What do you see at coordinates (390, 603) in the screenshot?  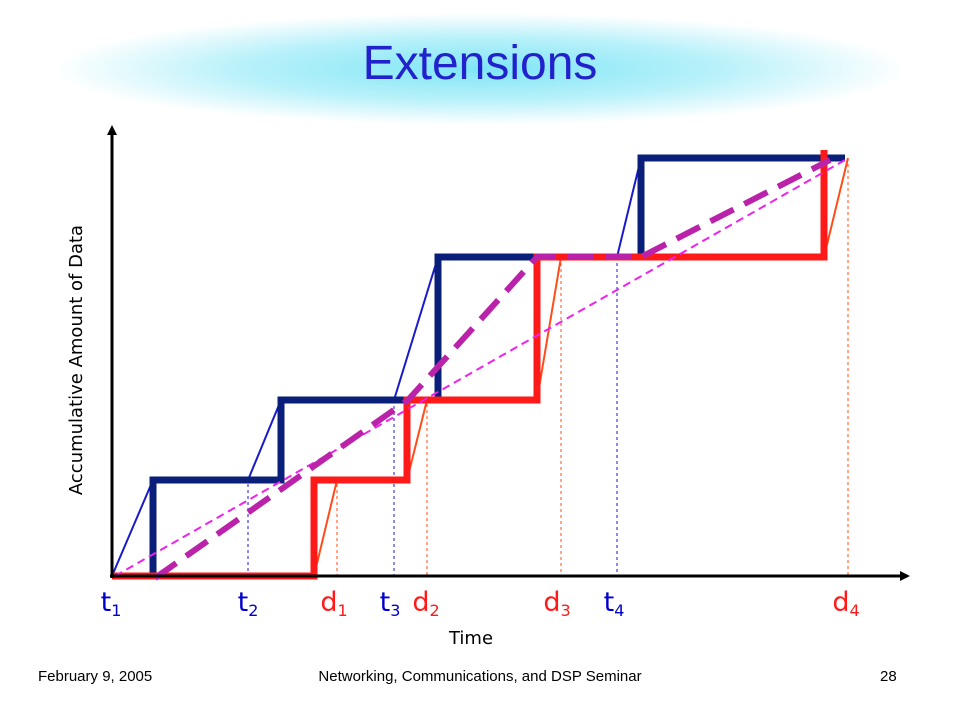 I see `time-mark-t3: t3` at bounding box center [390, 603].